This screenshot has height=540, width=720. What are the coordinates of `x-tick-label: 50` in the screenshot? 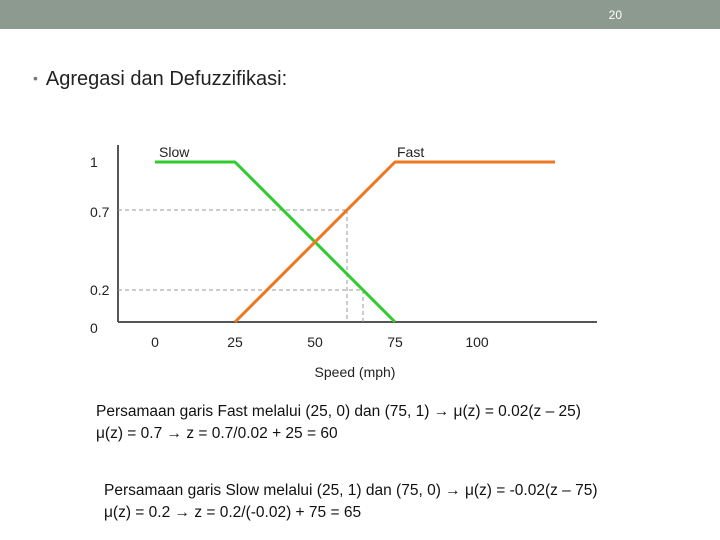 It's located at (315, 342).